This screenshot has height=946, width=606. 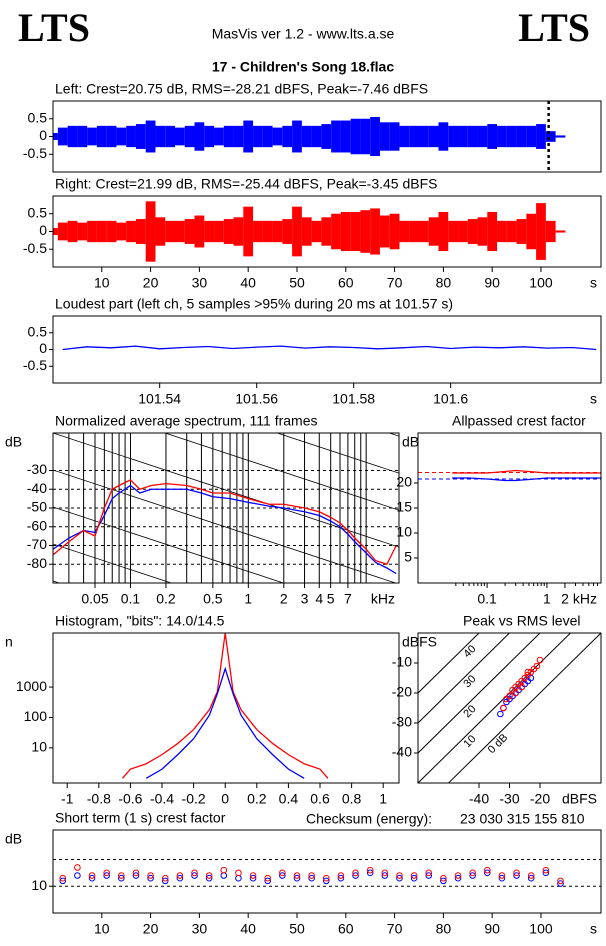 I want to click on logo: LTS, so click(x=554, y=27).